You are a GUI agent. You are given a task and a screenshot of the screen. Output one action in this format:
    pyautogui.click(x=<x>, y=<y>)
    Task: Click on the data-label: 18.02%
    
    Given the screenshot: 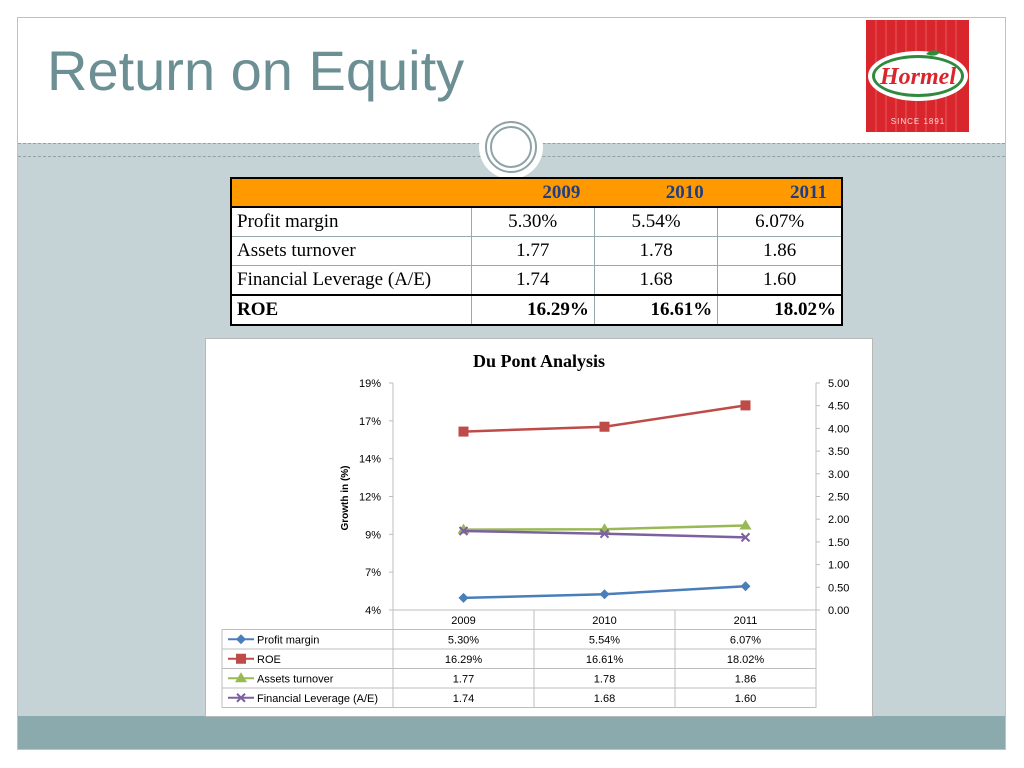 What is the action you would take?
    pyautogui.click(x=746, y=660)
    